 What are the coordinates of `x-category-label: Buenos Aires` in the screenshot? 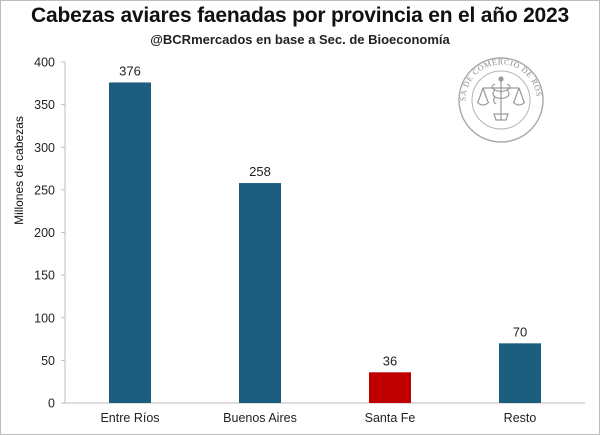 It's located at (260, 418).